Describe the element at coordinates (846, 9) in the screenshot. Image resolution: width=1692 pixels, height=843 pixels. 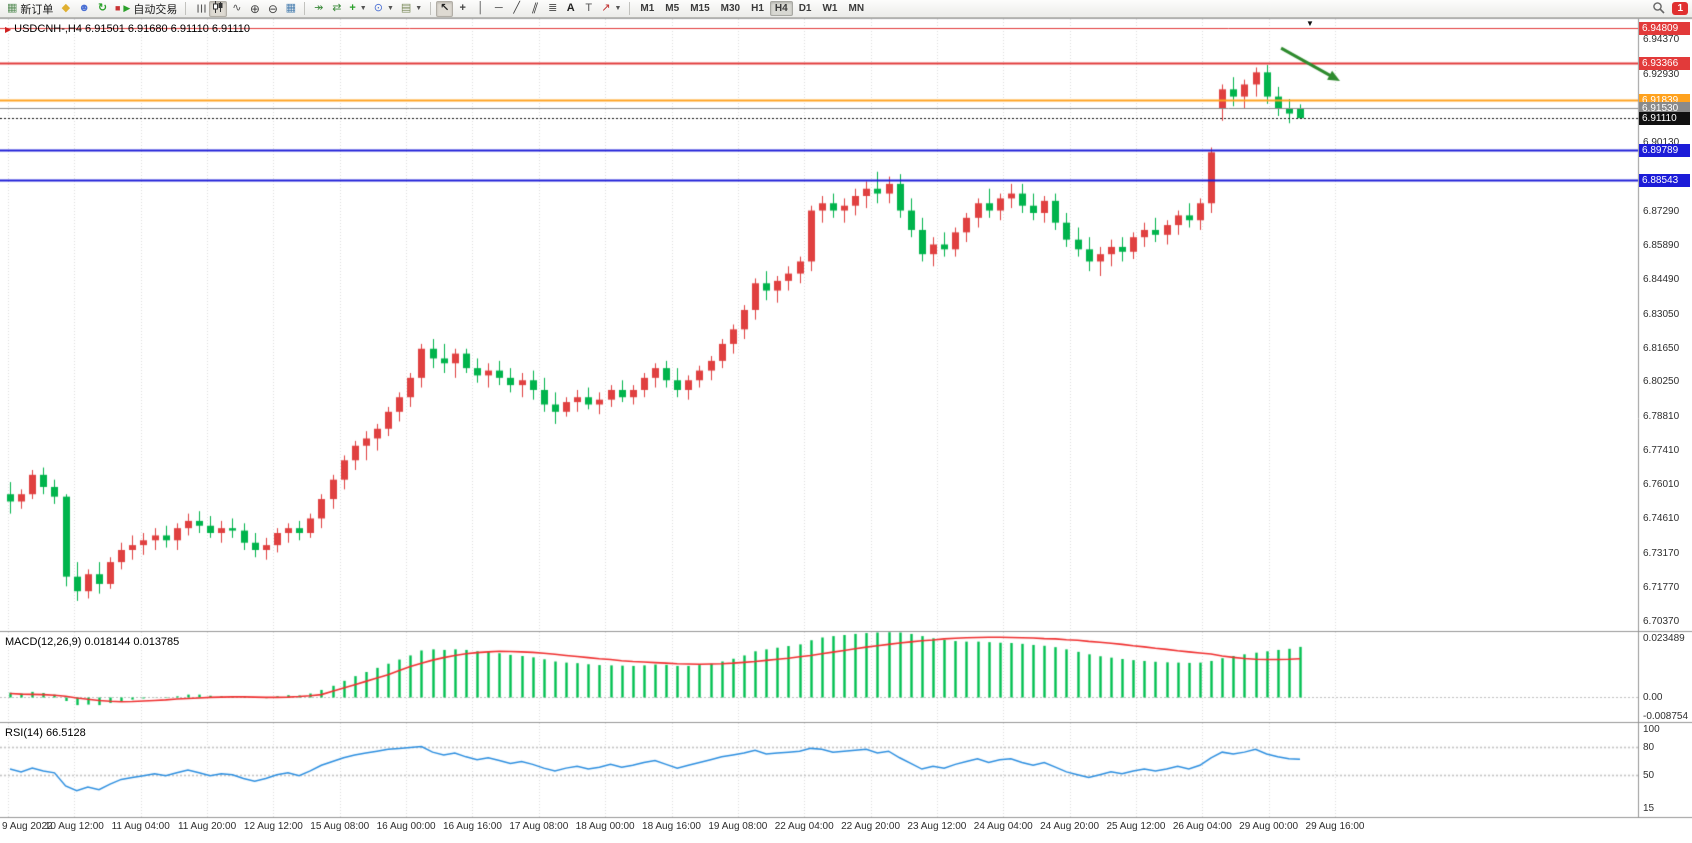
I see `toolbar: ▦ 新订单 ◆ ☻ ↻ ■ ▶ 自动交易 ☰ ∿ ⊕ ⊖ ▦ ↠ ⇄ + ▼` at that location.